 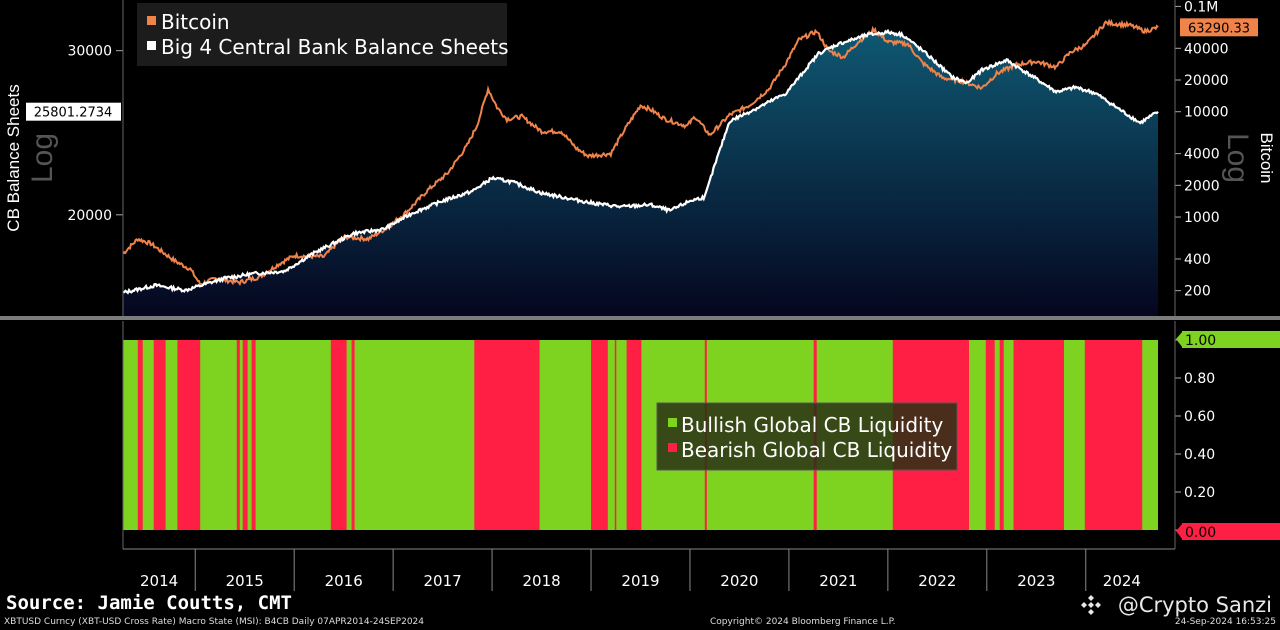 What do you see at coordinates (13, 157) in the screenshot?
I see `left-axis-title: CB Balance Sheets` at bounding box center [13, 157].